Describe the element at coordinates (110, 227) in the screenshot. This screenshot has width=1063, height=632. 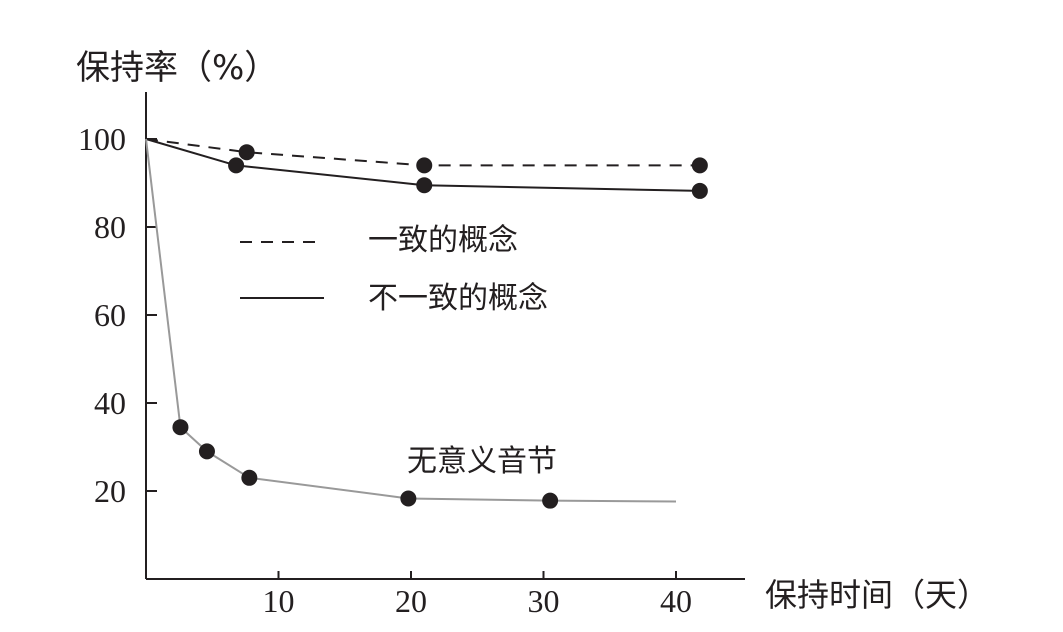
I see `y-tick-label: 80` at that location.